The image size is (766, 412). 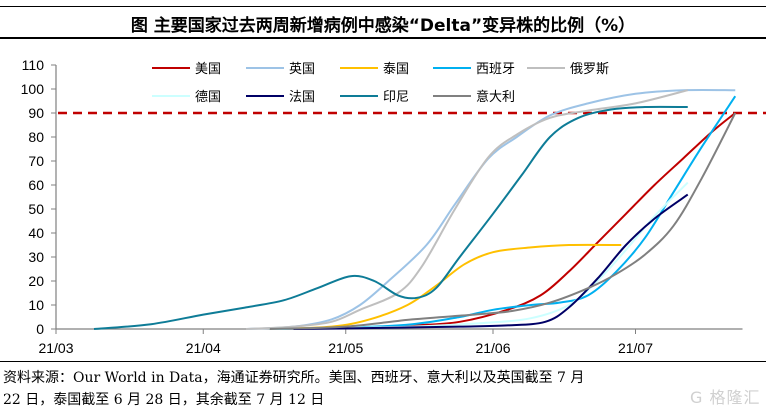 What do you see at coordinates (40, 329) in the screenshot?
I see `y-tick-label: 0` at bounding box center [40, 329].